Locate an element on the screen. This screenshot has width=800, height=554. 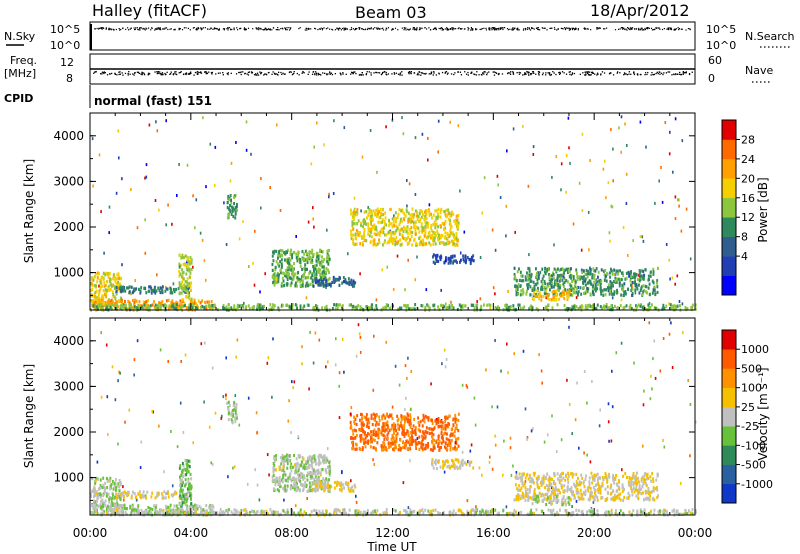
power-ytick-label: 1000 is located at coordinates (68, 273).